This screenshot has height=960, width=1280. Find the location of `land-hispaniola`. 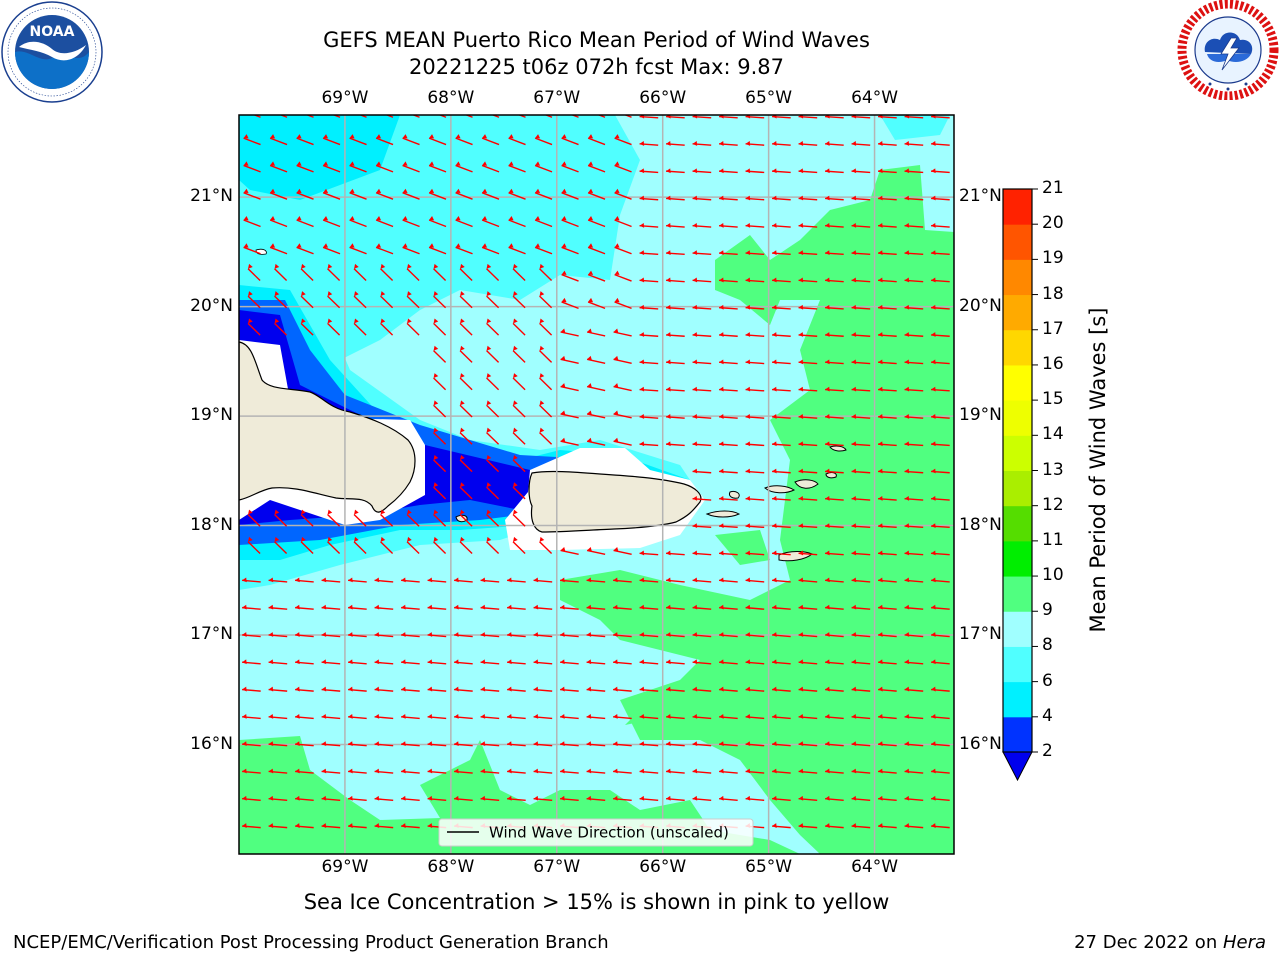

land-hispaniola is located at coordinates (327, 427).